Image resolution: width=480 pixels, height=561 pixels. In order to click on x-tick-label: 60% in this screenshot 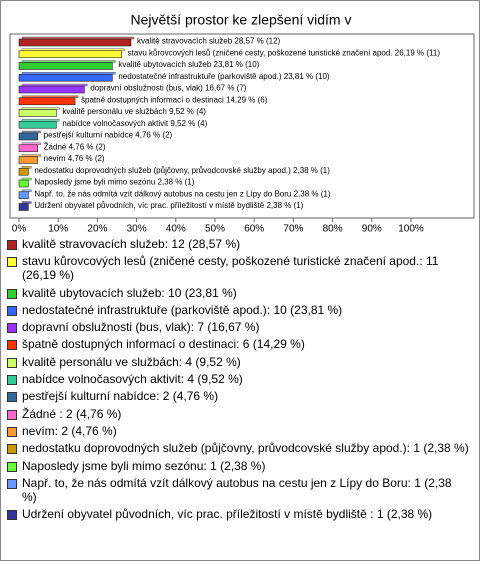, I will do `click(254, 229)`.